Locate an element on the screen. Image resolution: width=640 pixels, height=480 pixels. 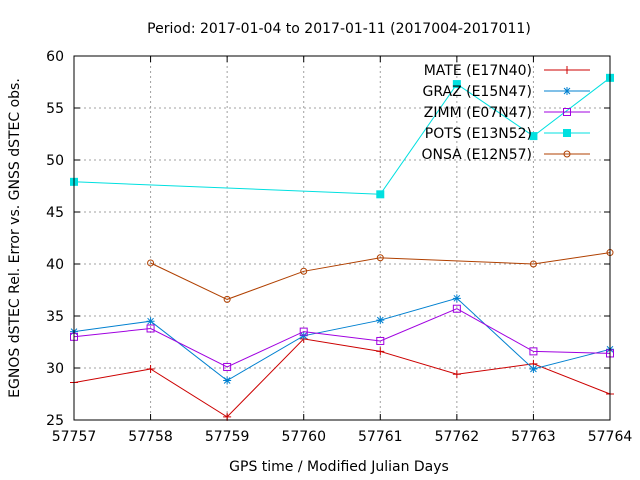
x-tick-label: 57764 is located at coordinates (610, 437).